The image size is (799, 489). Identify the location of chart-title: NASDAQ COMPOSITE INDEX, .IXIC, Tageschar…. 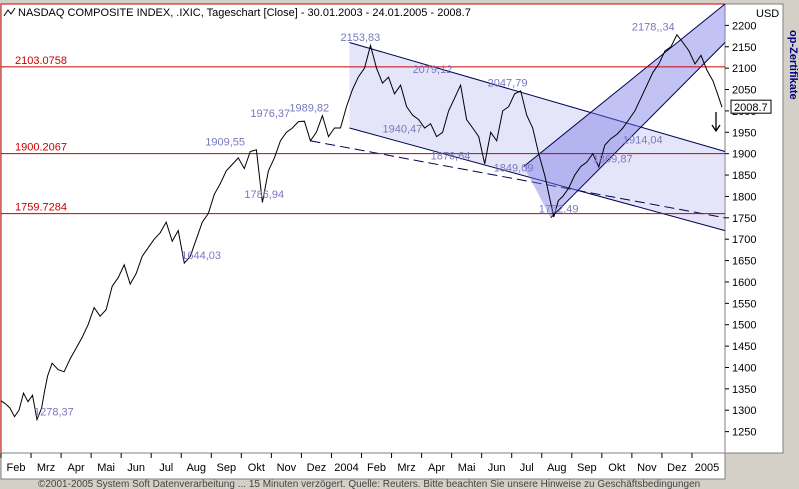
(244, 13).